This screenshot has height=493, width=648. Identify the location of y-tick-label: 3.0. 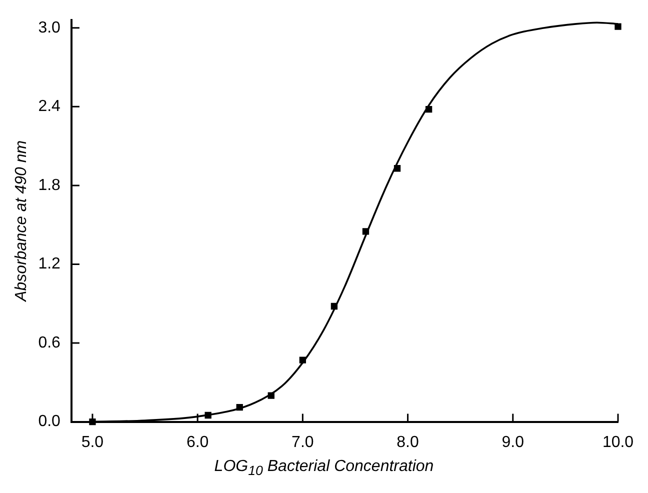
(49, 27).